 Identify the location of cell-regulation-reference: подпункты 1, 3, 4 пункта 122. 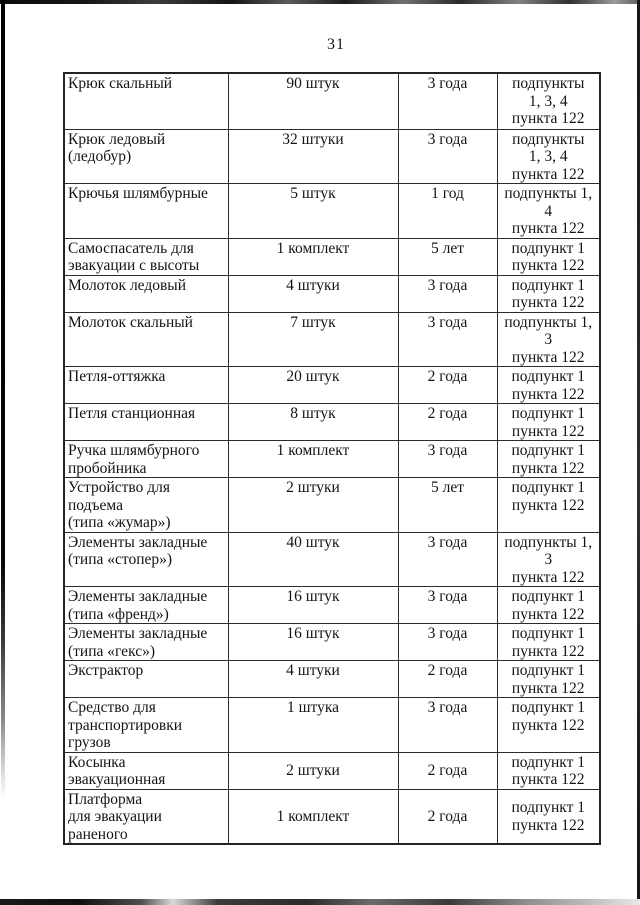
(548, 101).